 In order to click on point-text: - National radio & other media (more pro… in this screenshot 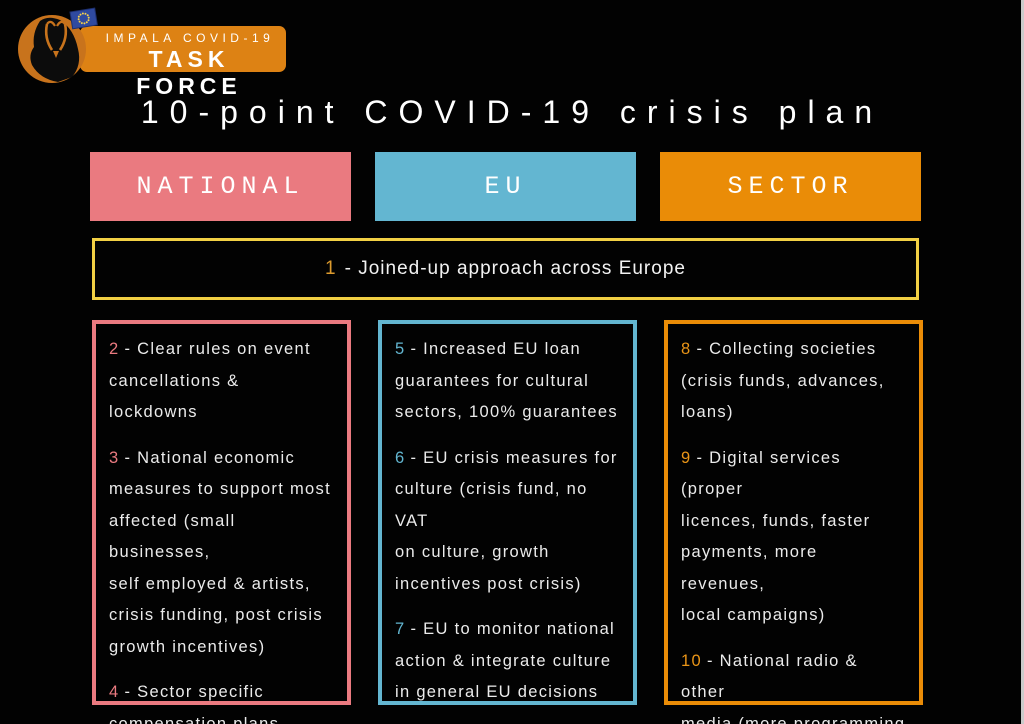, I will do `click(793, 687)`.